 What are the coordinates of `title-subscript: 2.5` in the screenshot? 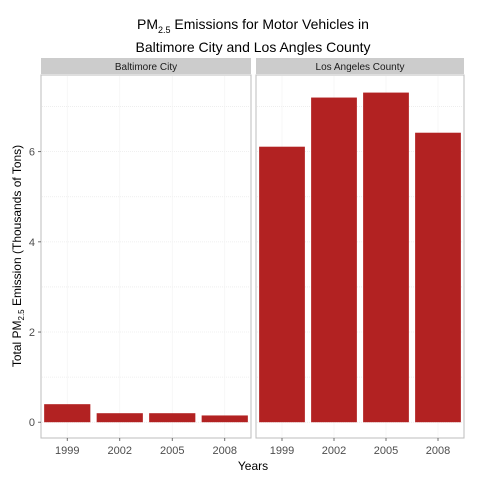 It's located at (164, 30).